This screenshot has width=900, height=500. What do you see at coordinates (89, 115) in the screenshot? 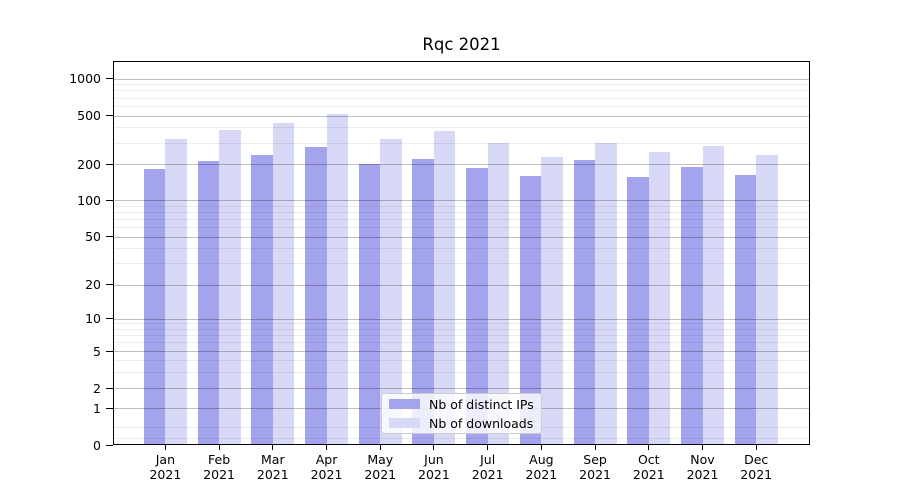
I see `y-tick-label-500: 500` at bounding box center [89, 115].